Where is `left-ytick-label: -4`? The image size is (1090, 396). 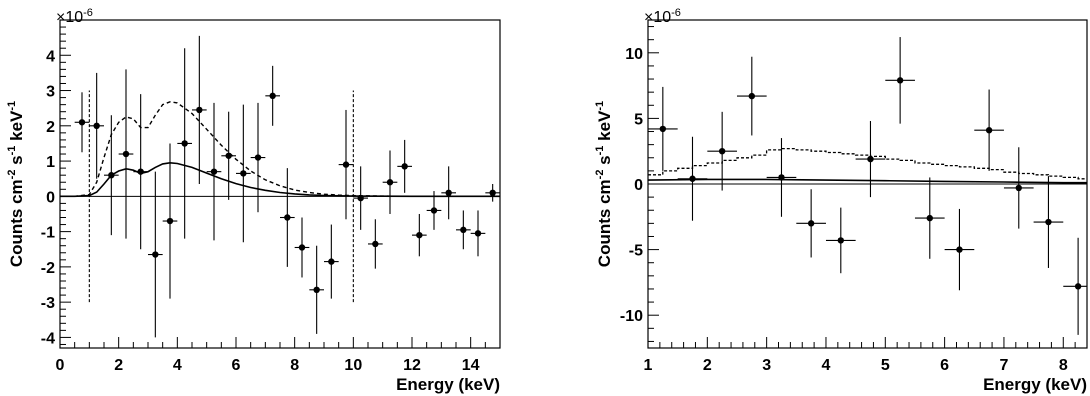
left-ytick-label: -4 is located at coordinates (48, 338).